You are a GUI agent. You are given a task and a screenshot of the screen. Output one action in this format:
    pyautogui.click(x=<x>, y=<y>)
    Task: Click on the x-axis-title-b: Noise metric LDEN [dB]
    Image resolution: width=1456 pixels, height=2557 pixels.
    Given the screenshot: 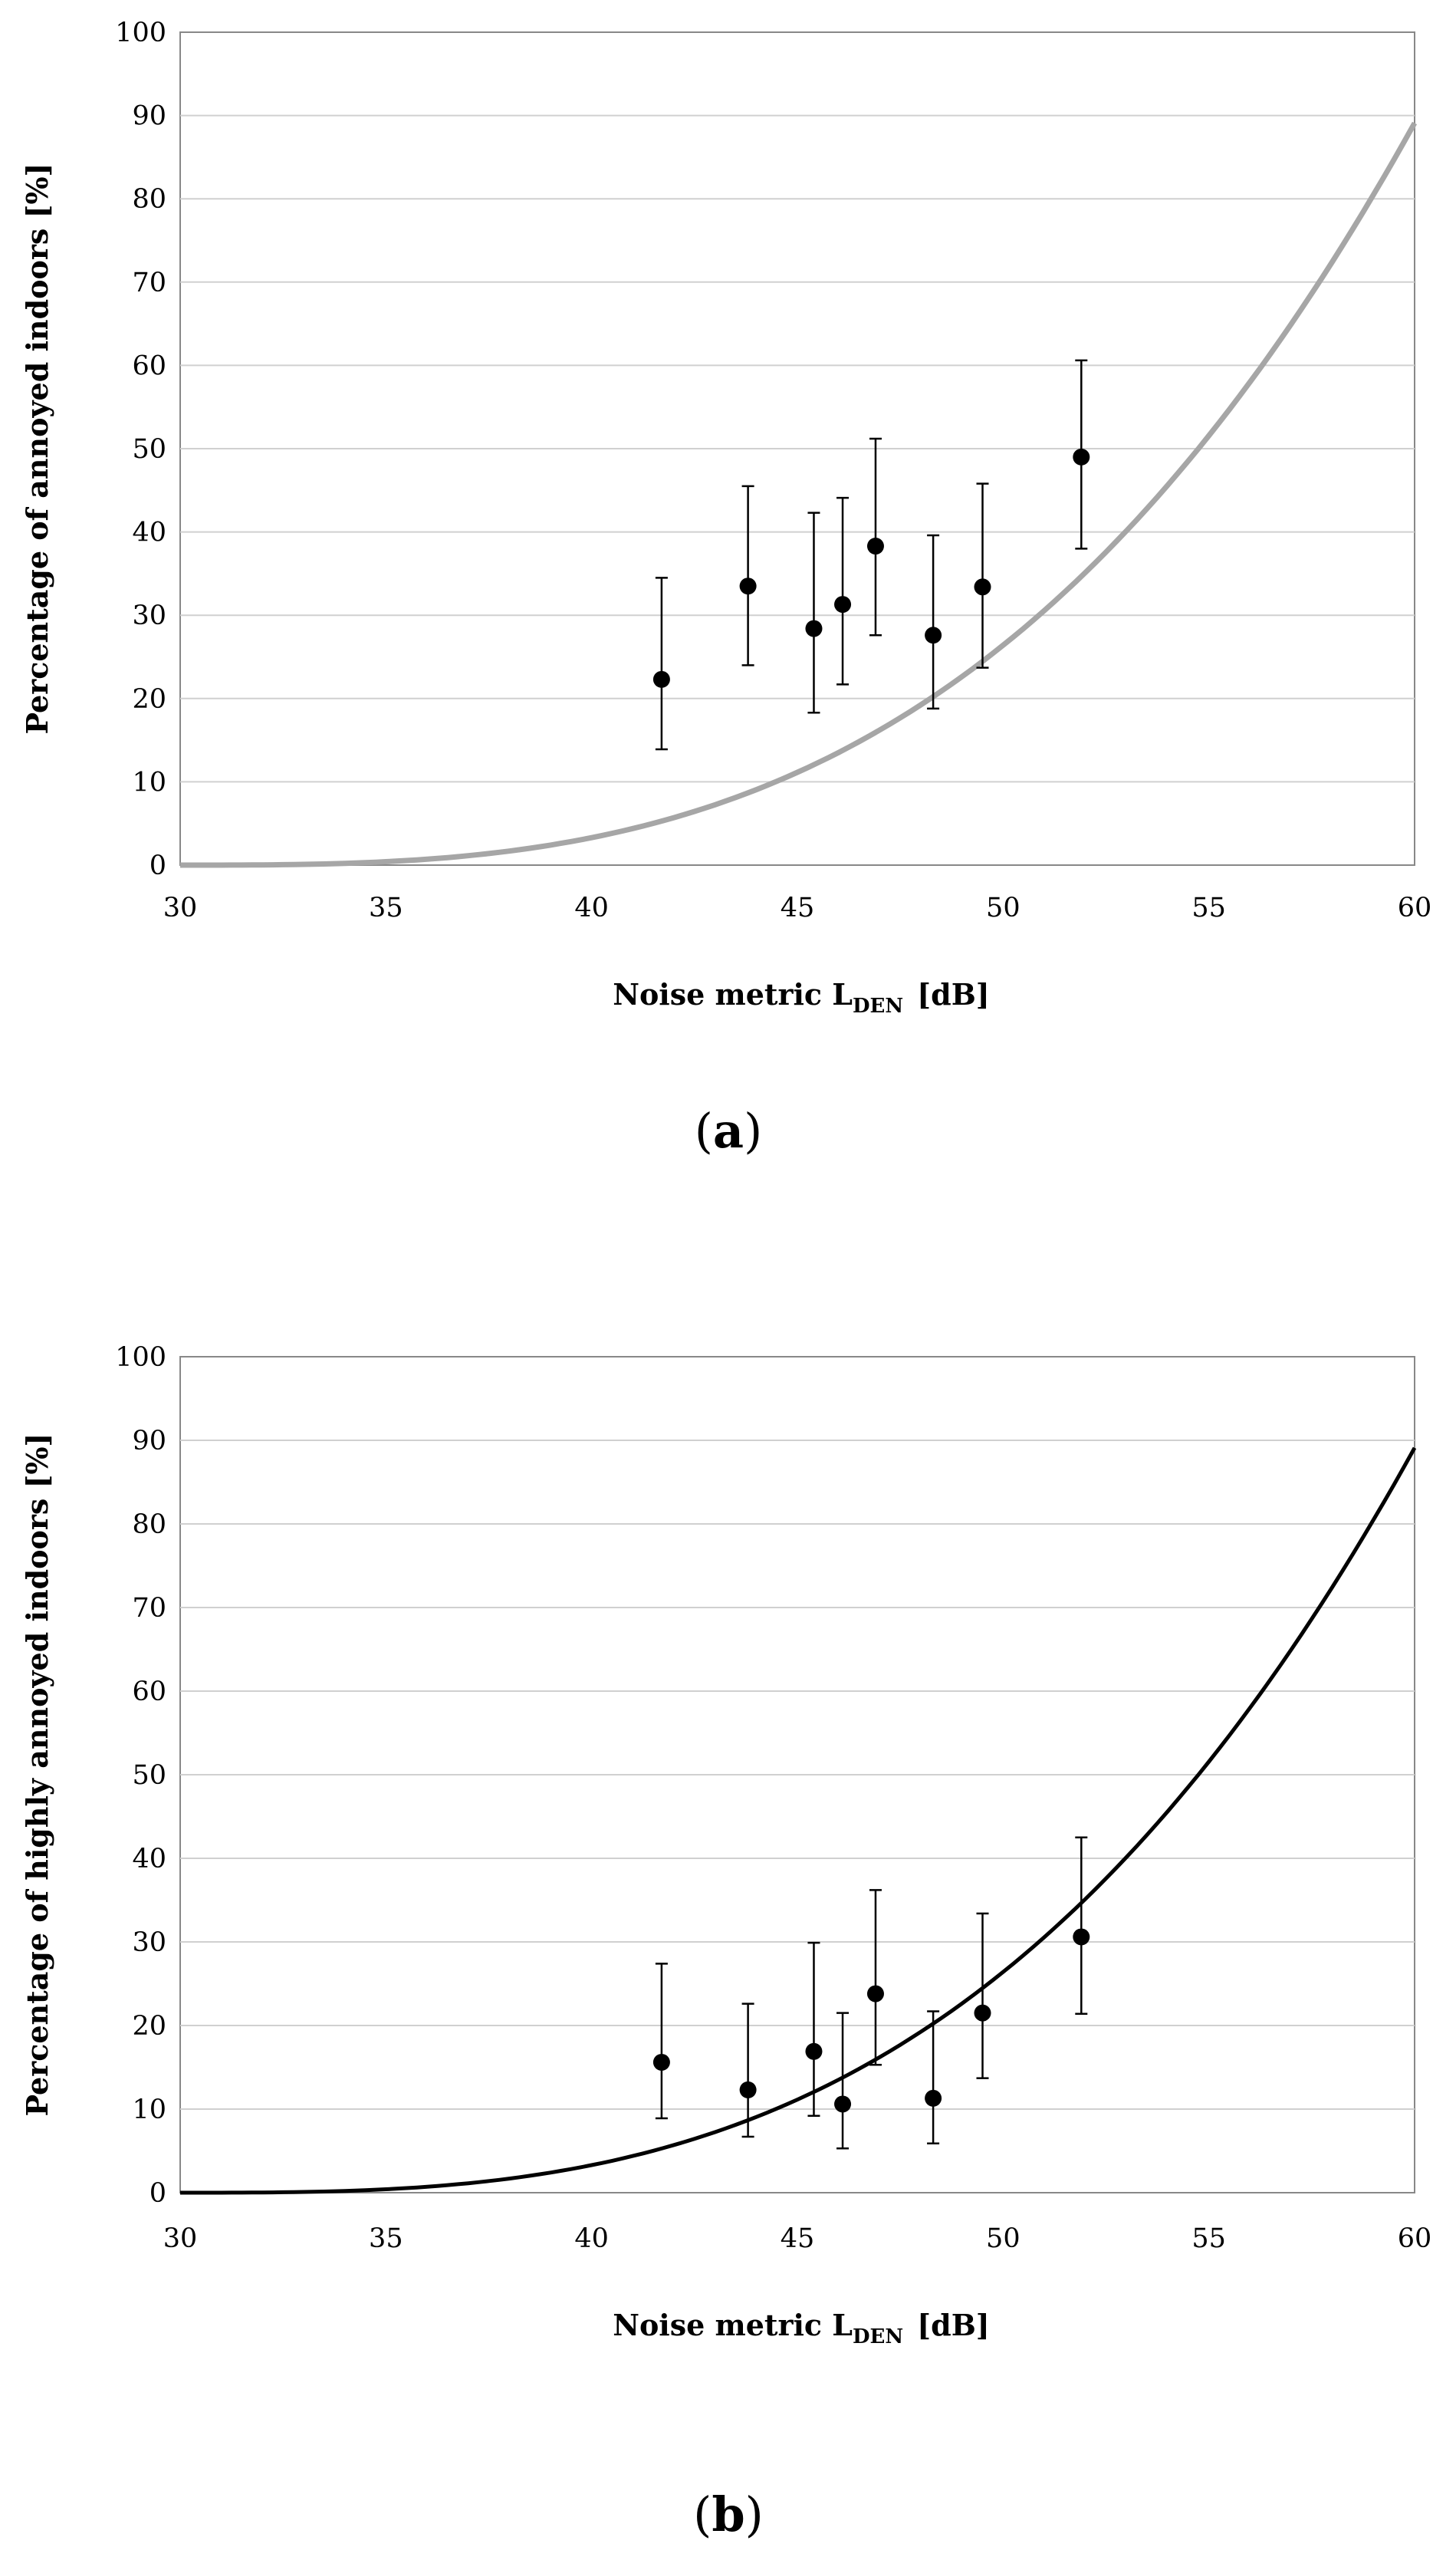 What is the action you would take?
    pyautogui.click(x=801, y=2328)
    